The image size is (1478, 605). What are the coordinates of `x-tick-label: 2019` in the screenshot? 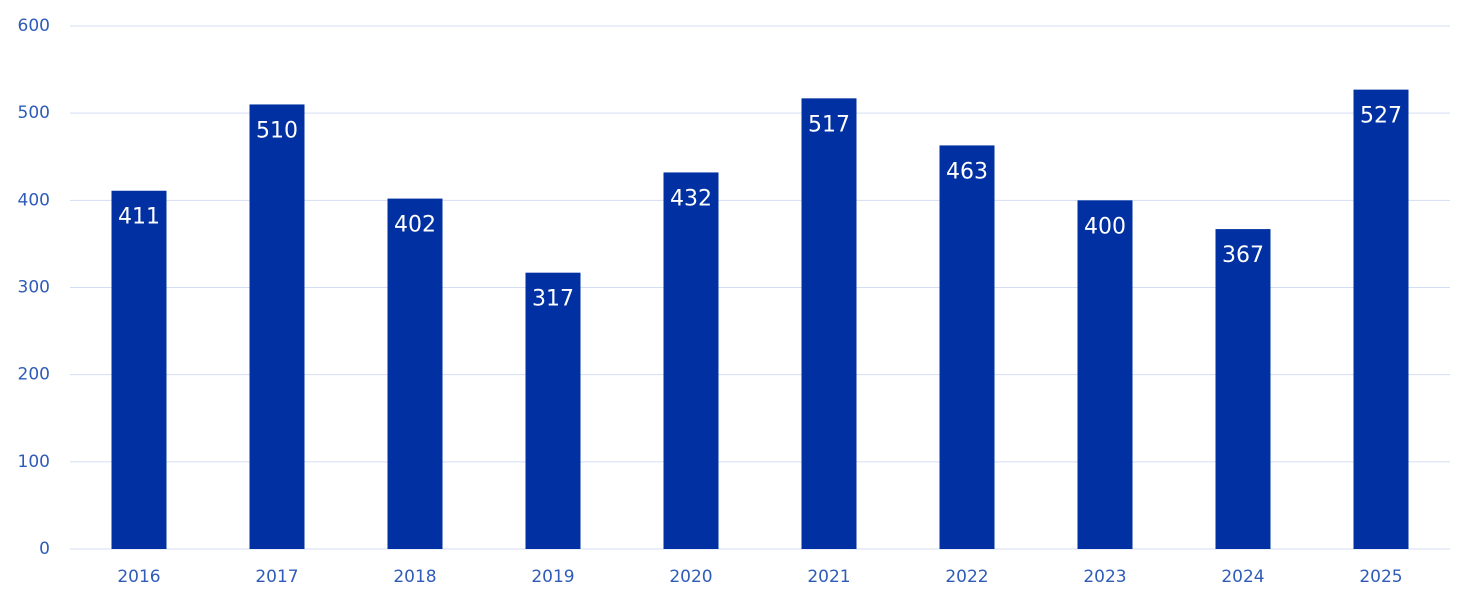 It's located at (552, 577).